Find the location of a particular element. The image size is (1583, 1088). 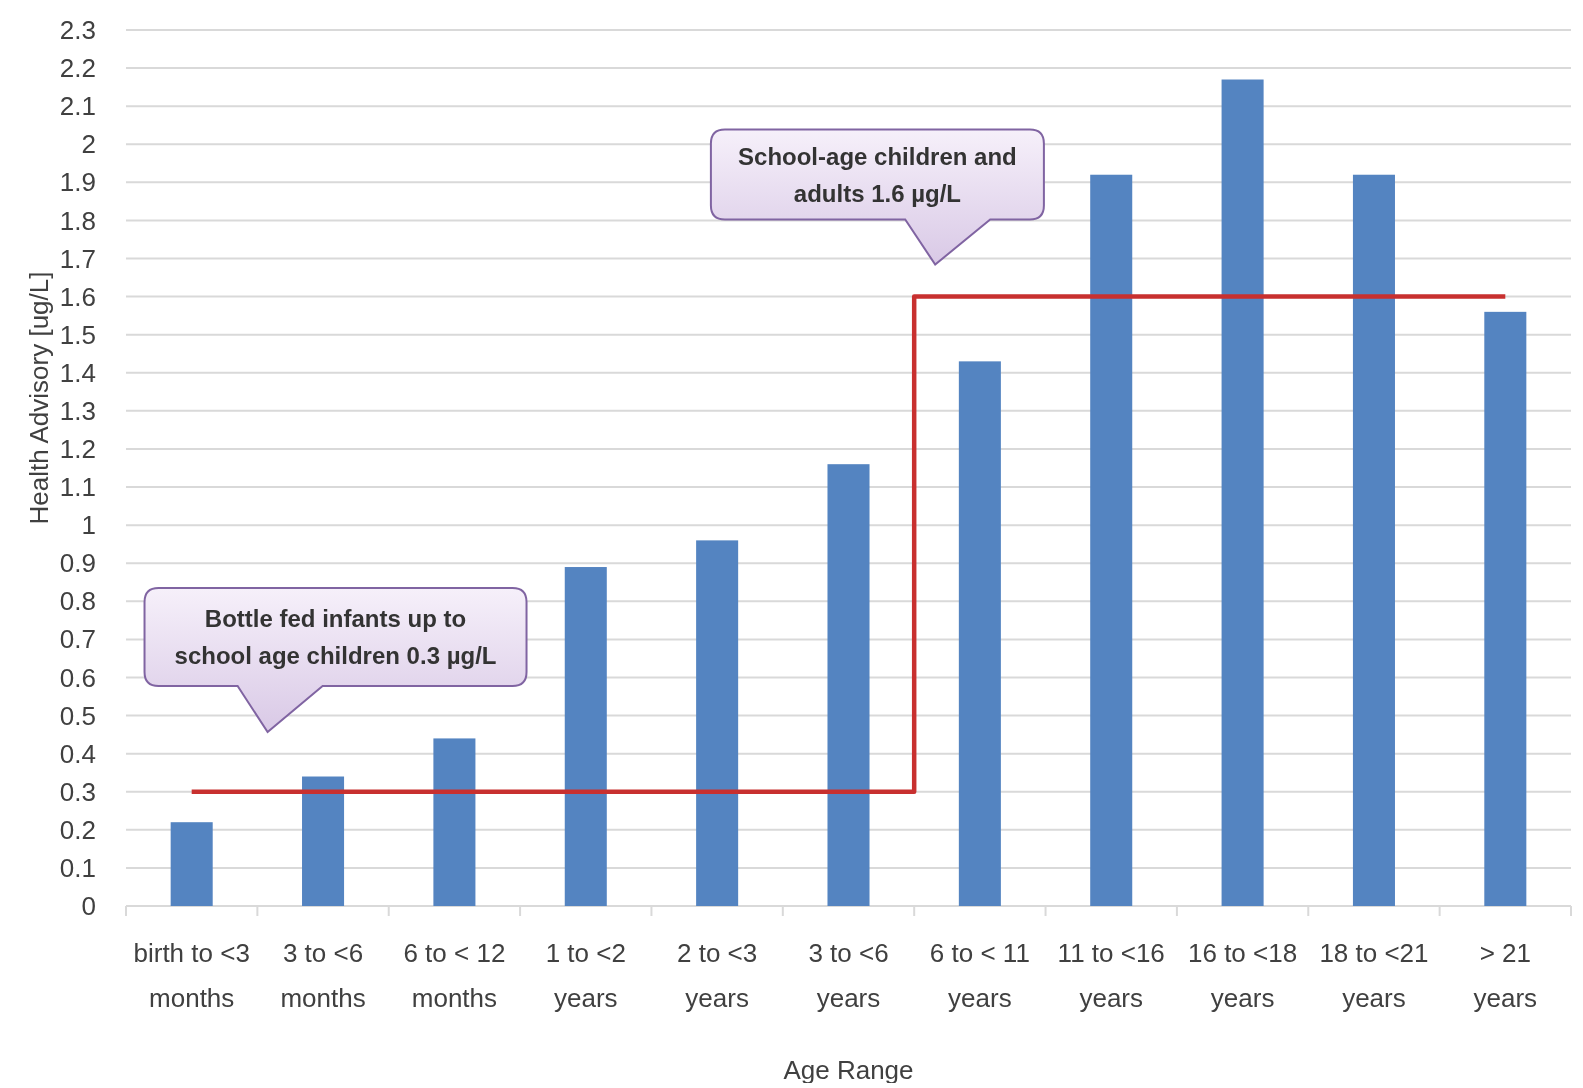

y-tick-label: 2.2 is located at coordinates (77, 68).